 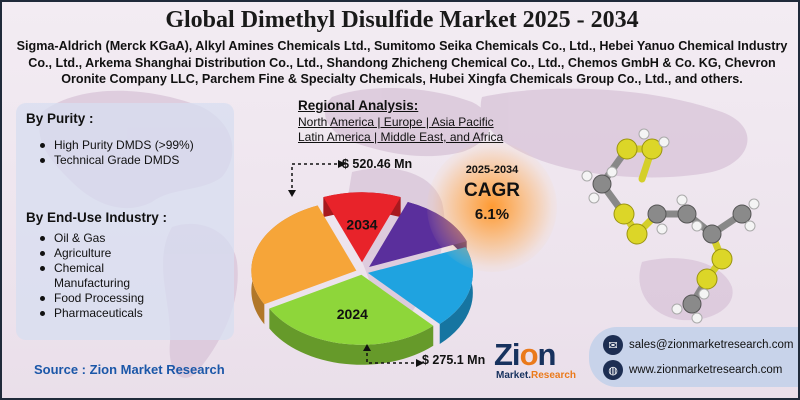 What do you see at coordinates (401, 137) in the screenshot?
I see `regions-line-2: Latin America | Middle East, and Africa` at bounding box center [401, 137].